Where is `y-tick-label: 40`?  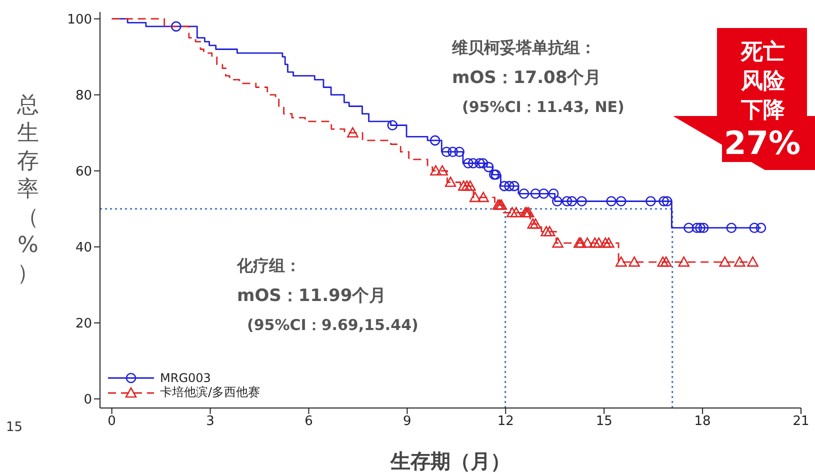
y-tick-label: 40 is located at coordinates (83, 248).